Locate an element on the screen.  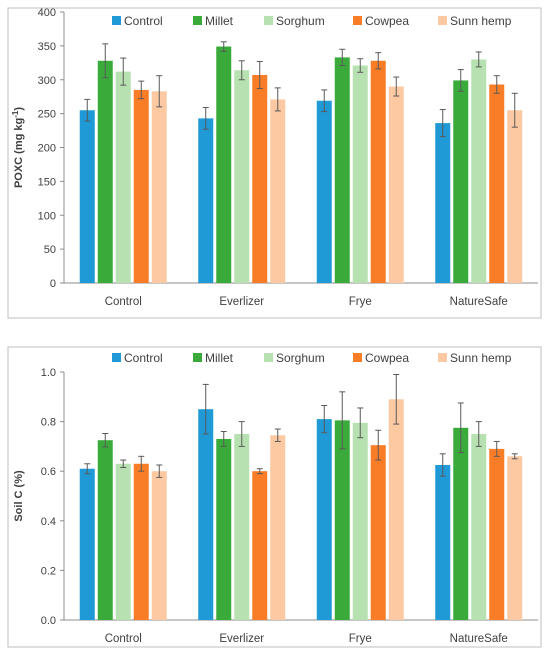
chart1-category-label-naturesafe: NatureSafe is located at coordinates (479, 639).